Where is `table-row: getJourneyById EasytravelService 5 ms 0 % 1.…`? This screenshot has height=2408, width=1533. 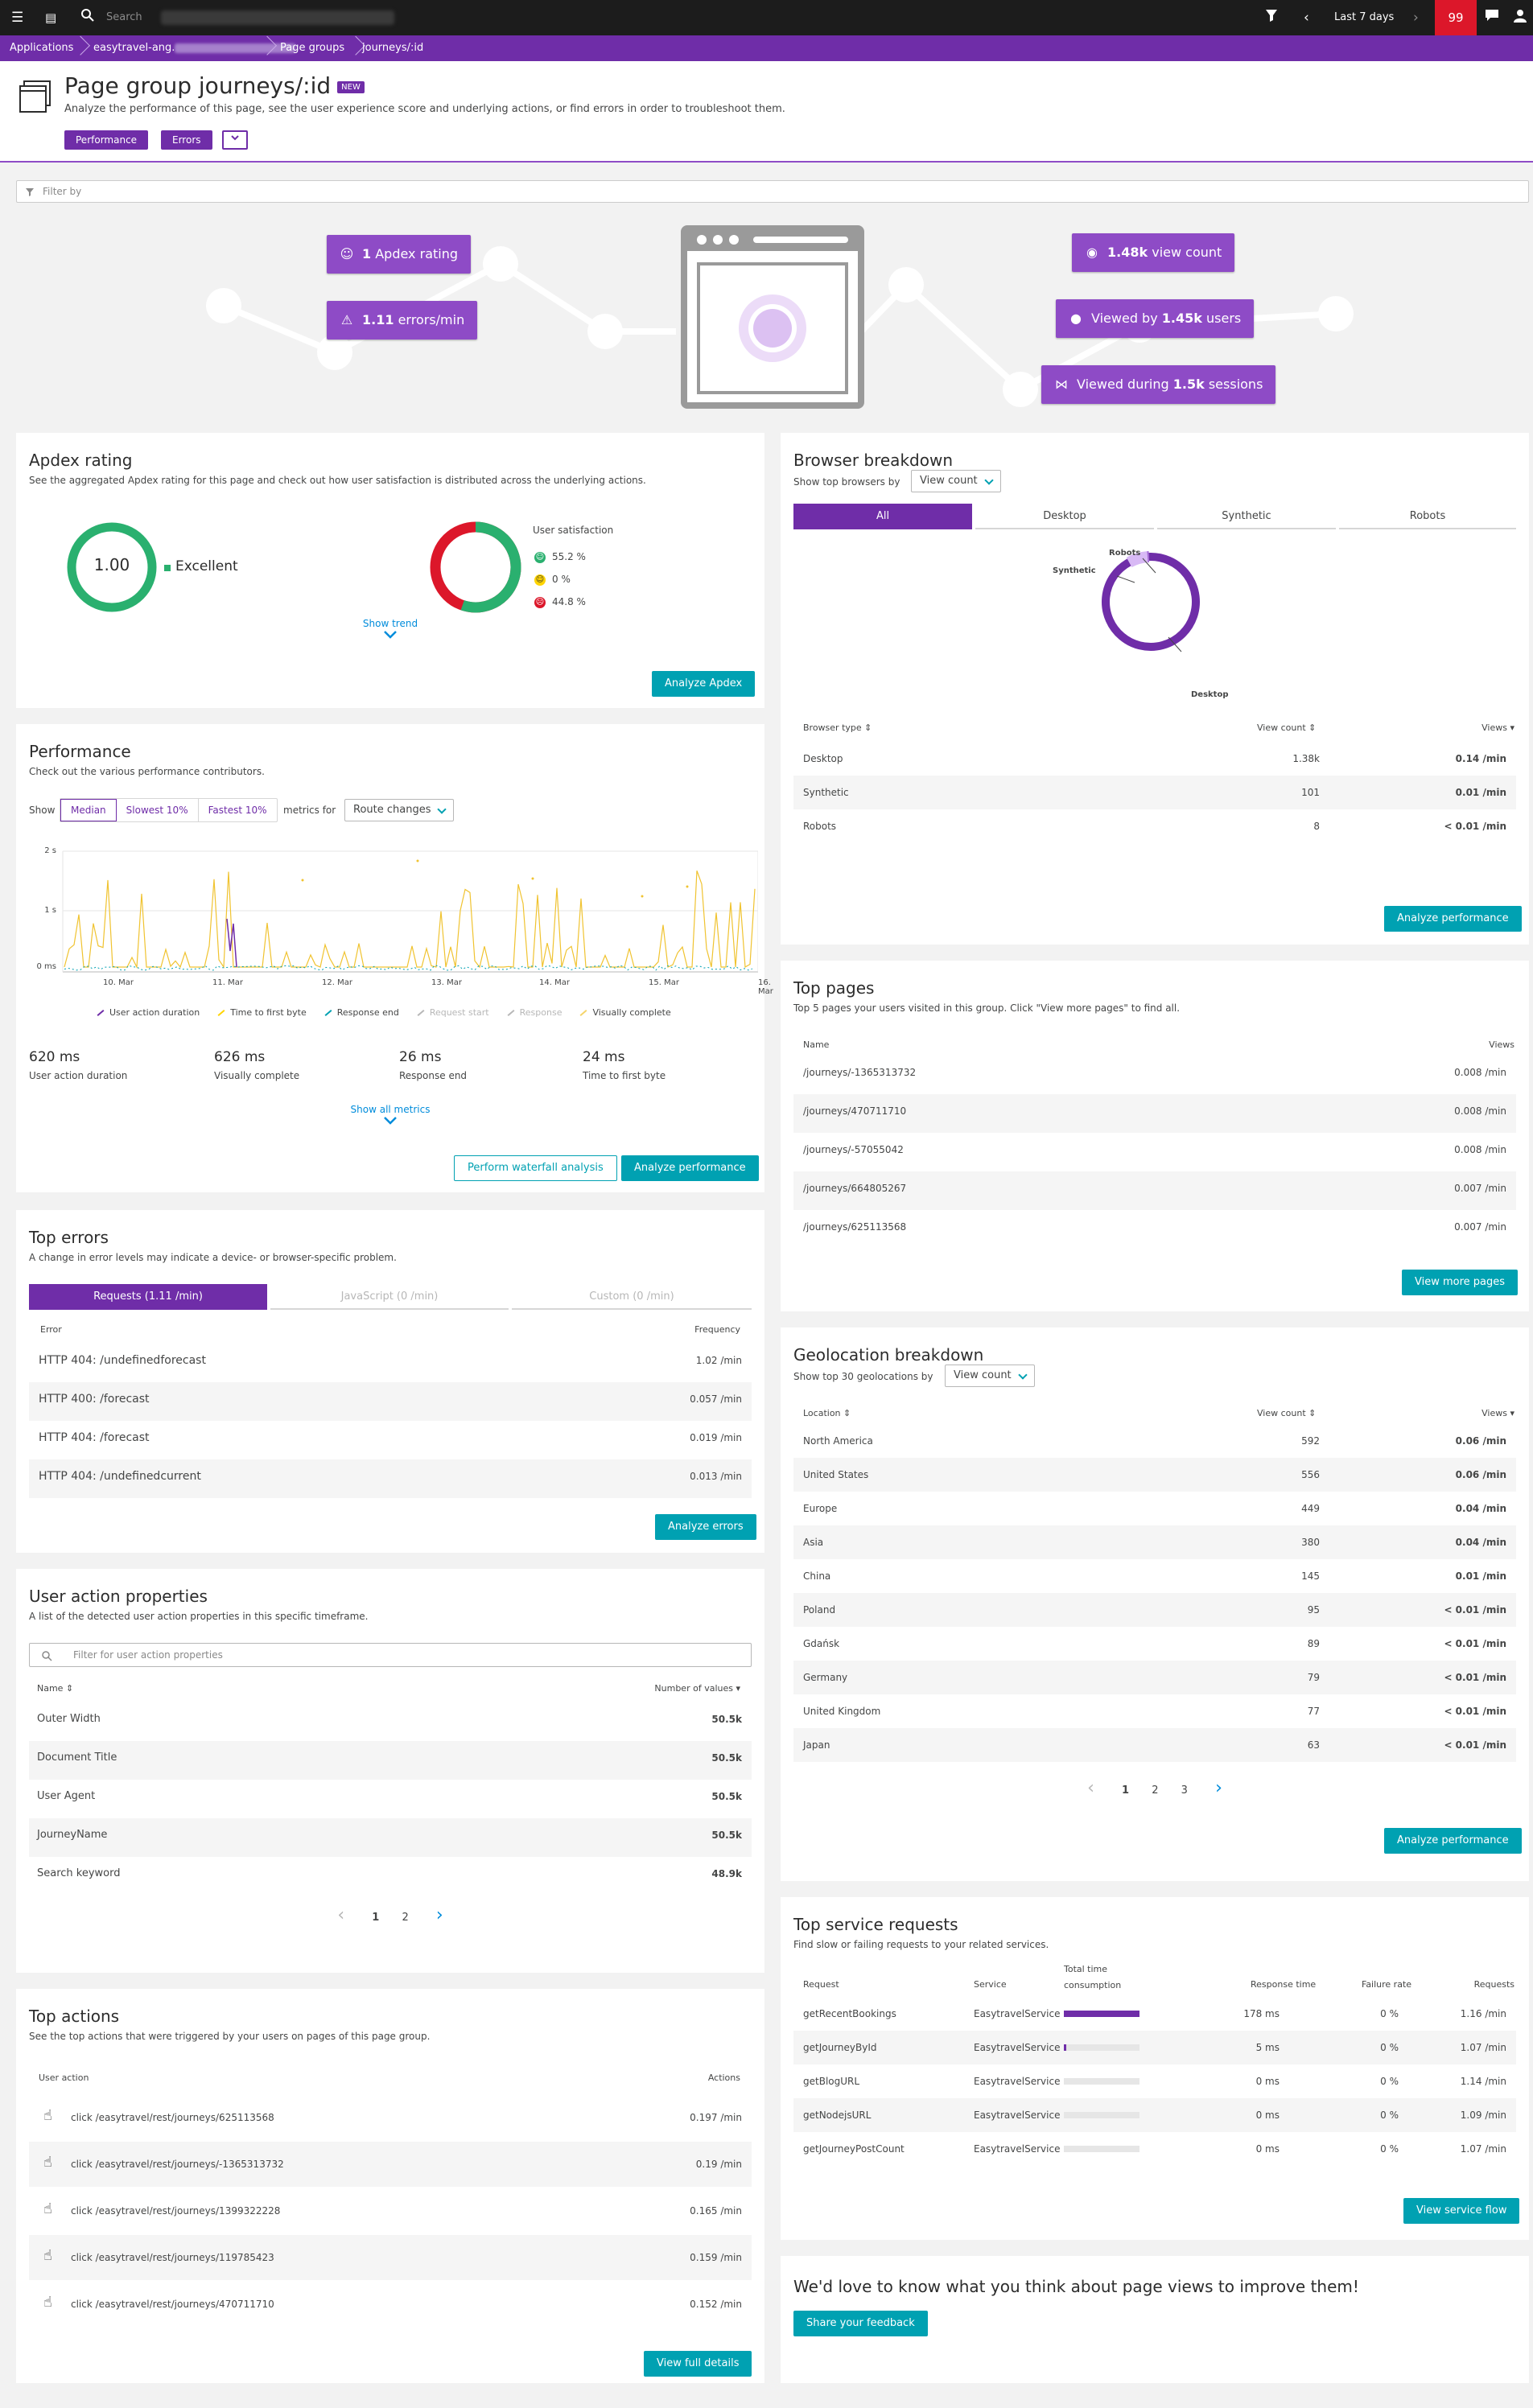
table-row: getJourneyById EasytravelService 5 ms 0 % 1.… is located at coordinates (1154, 2047).